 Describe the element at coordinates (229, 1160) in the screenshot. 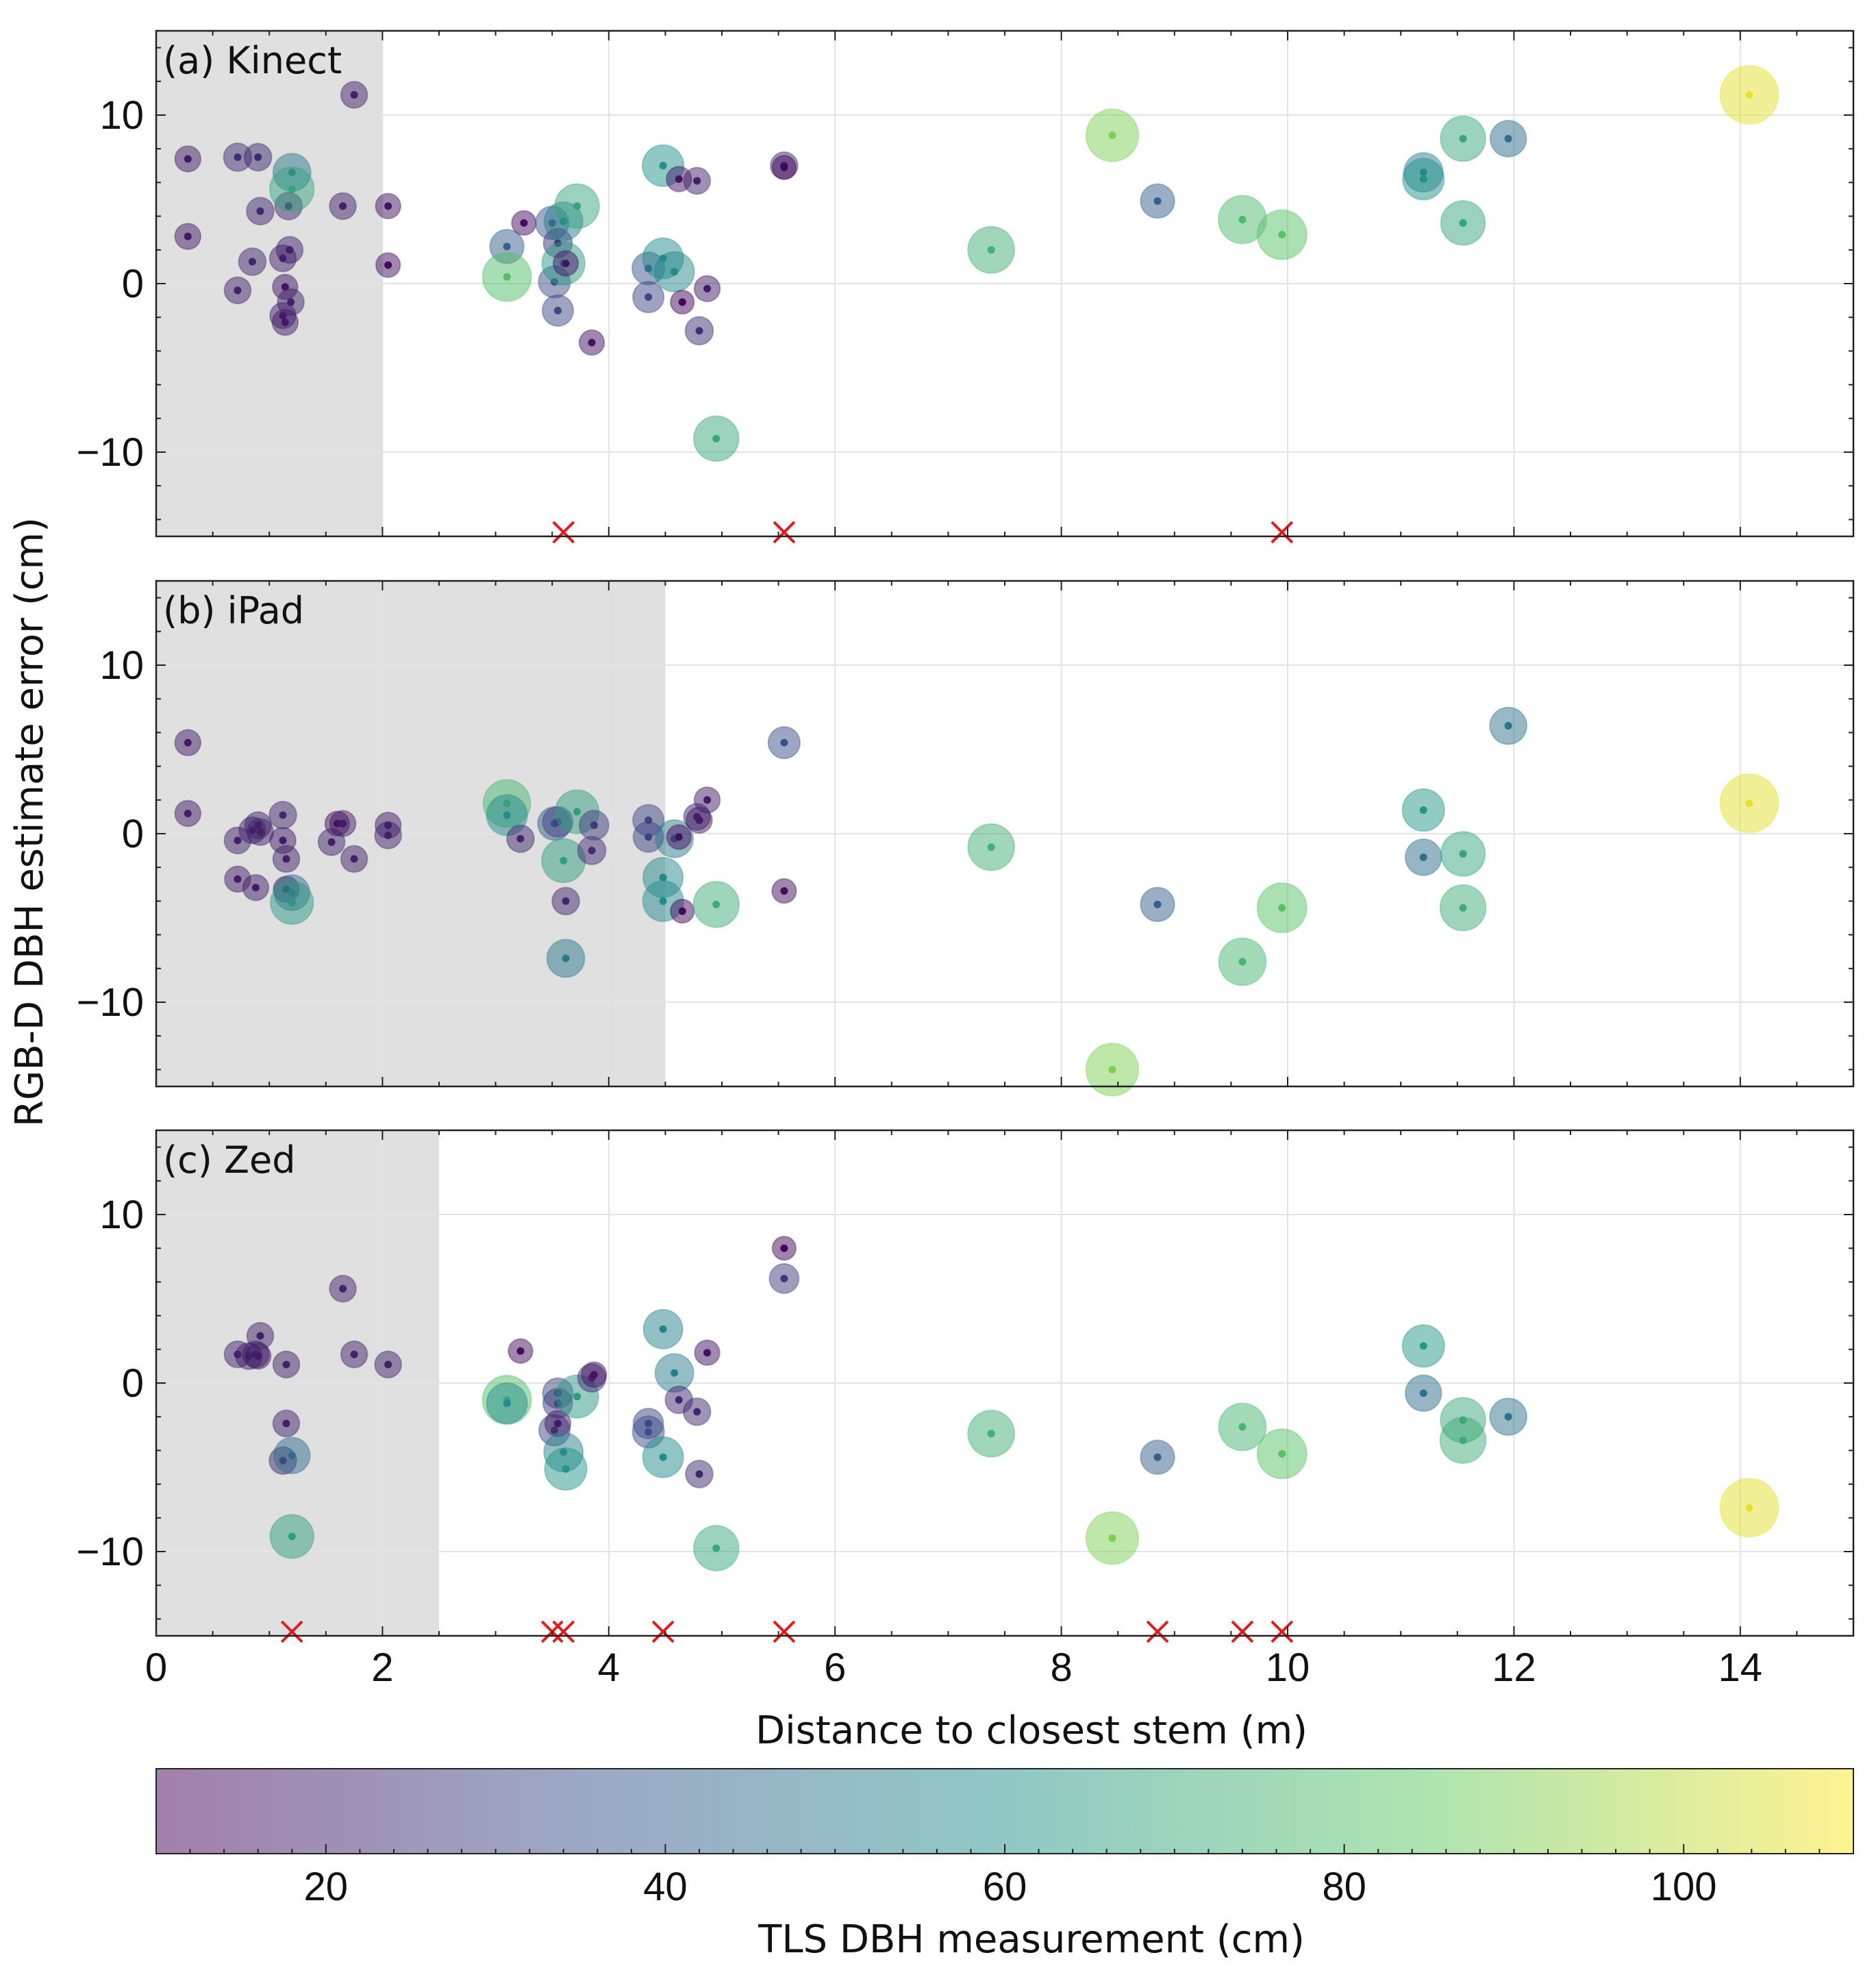

I see `panel-label: (c) Zed` at that location.